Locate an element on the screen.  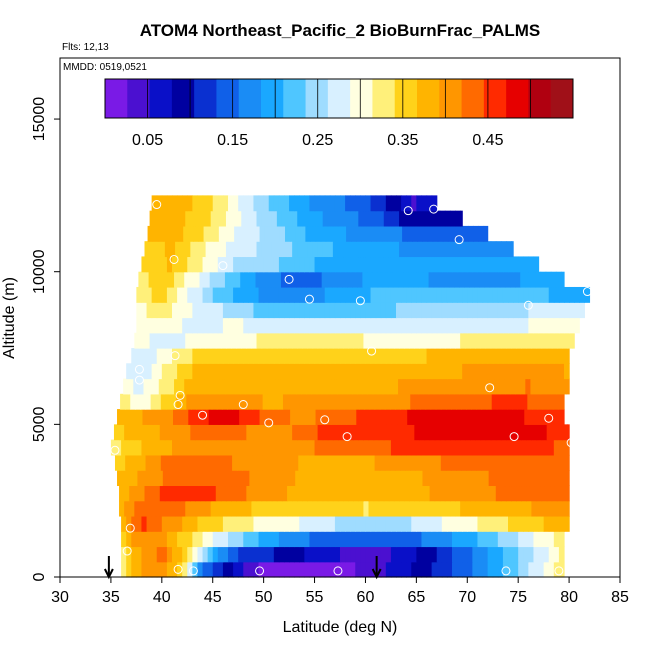
flights-label: Flts: 12,13 is located at coordinates (85, 47).